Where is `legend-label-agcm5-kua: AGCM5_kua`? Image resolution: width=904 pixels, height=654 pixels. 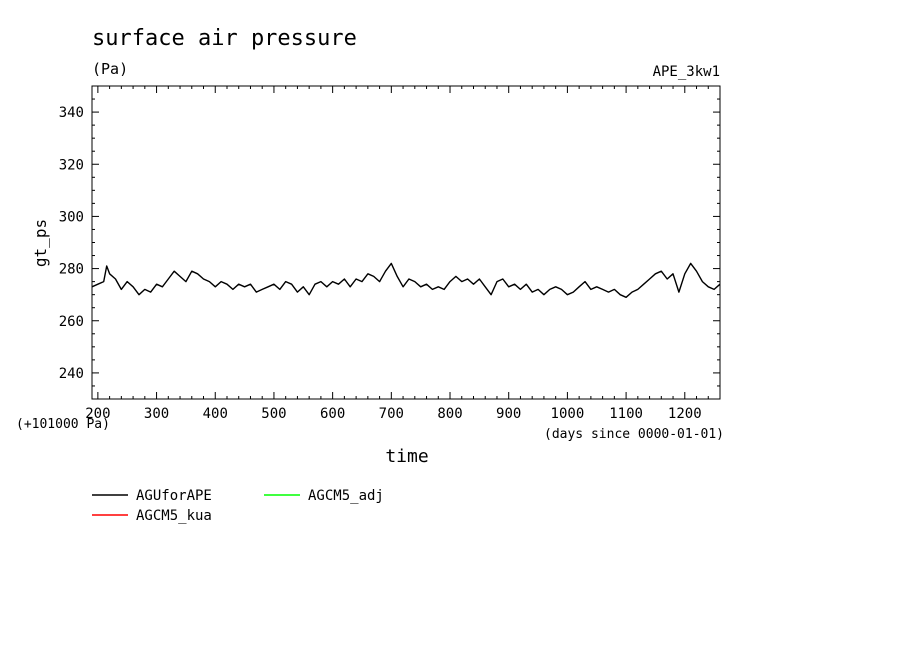
legend-label-agcm5-kua: AGCM5_kua is located at coordinates (174, 516).